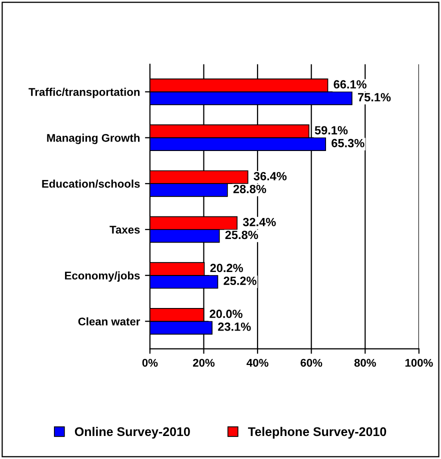  I want to click on x-tick-label: 60%, so click(311, 362).